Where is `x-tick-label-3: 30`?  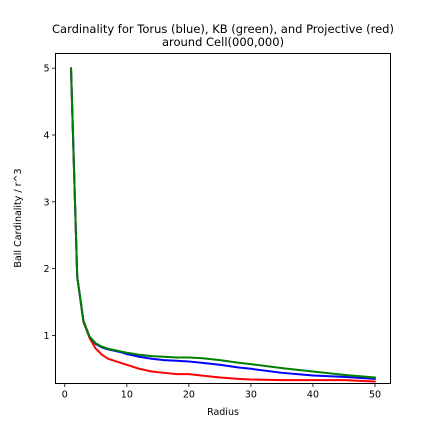 x-tick-label-3: 30 is located at coordinates (251, 395).